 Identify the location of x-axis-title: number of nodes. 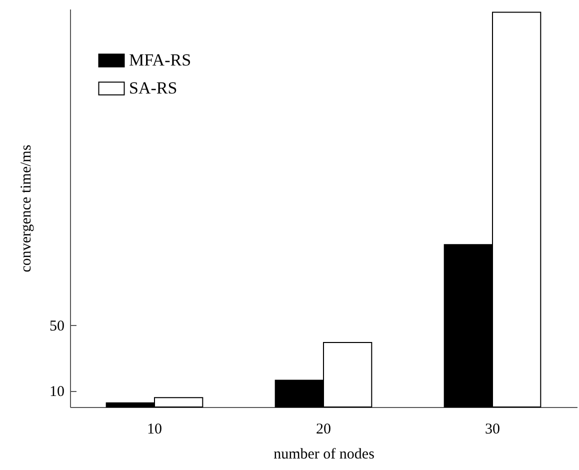
(324, 454).